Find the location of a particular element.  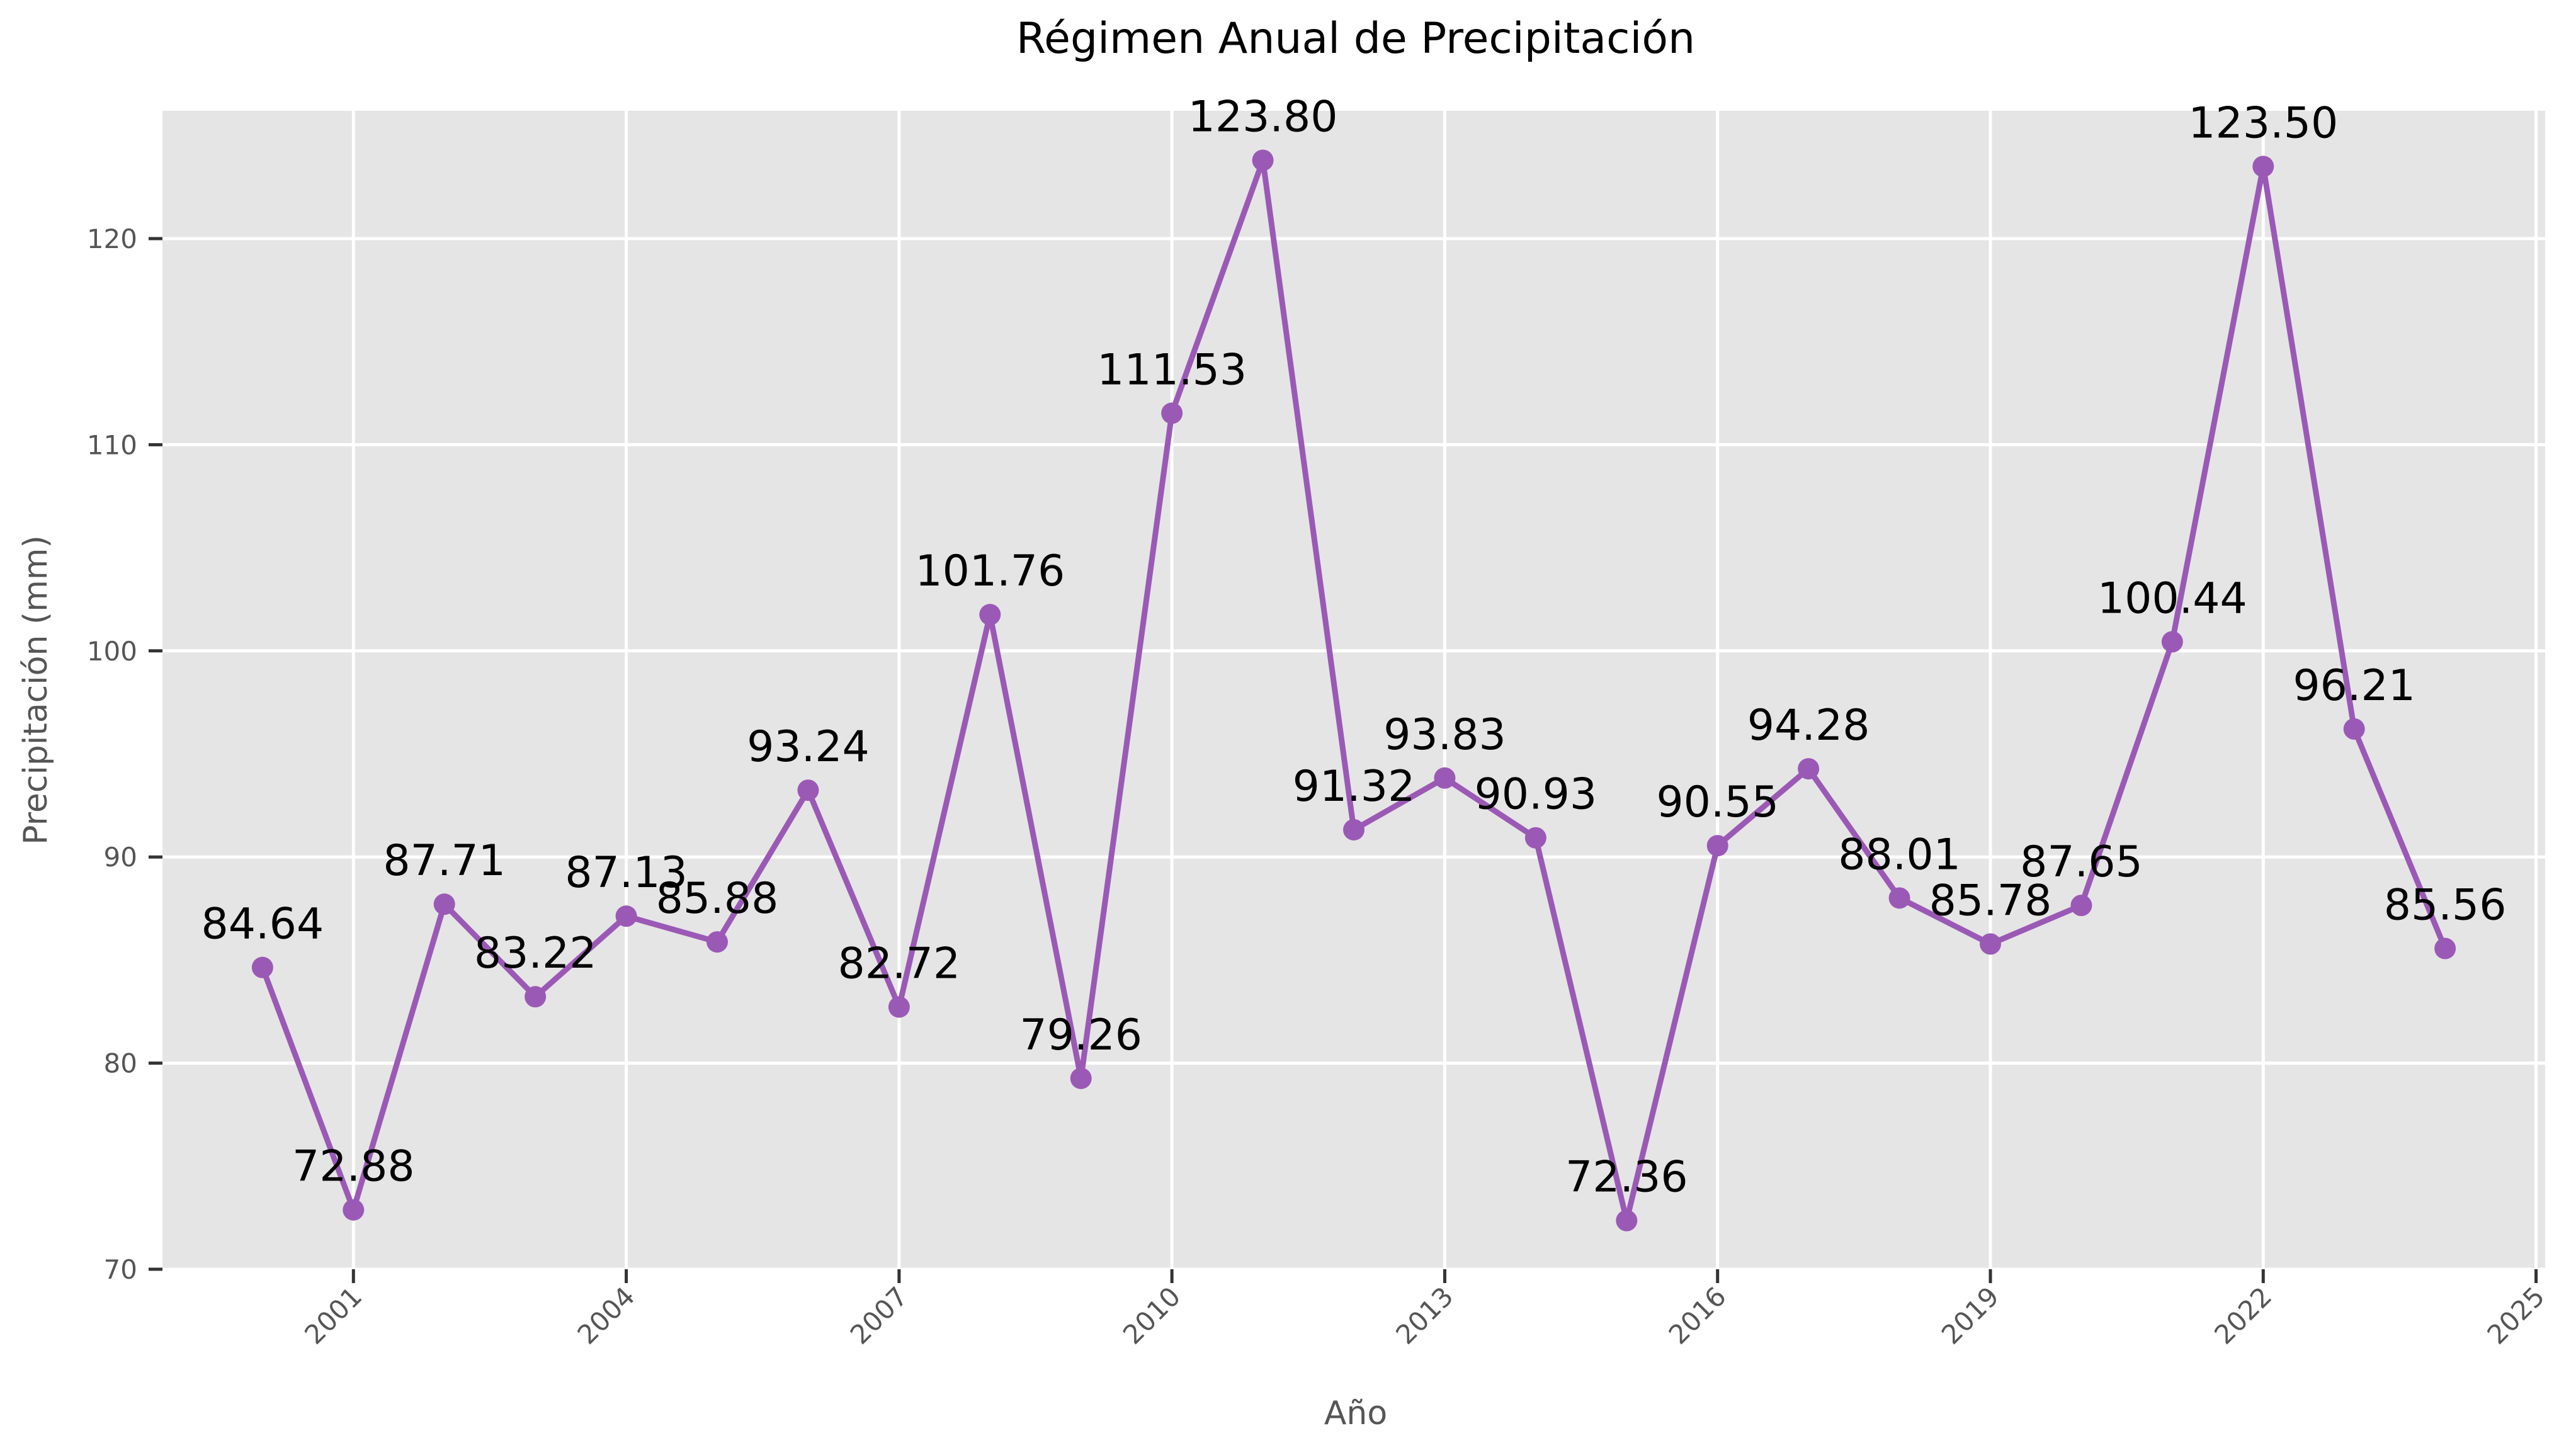

data-label: 93.83 is located at coordinates (1444, 735).